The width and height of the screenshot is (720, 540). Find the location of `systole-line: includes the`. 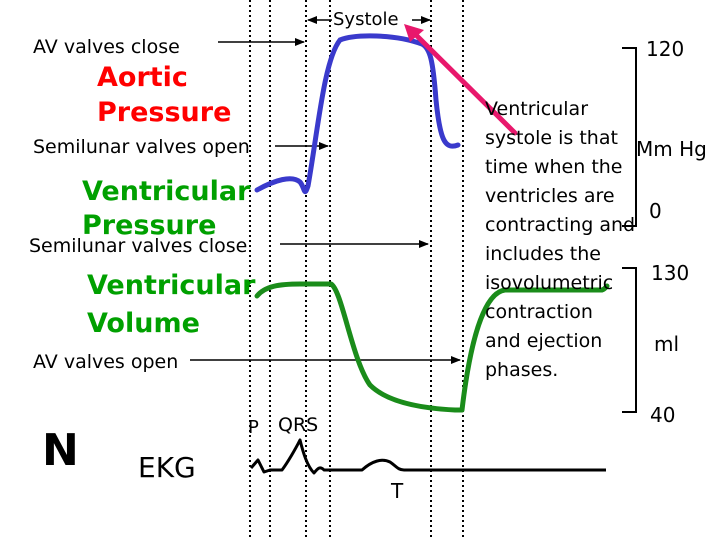

systole-line: includes the is located at coordinates (543, 254).